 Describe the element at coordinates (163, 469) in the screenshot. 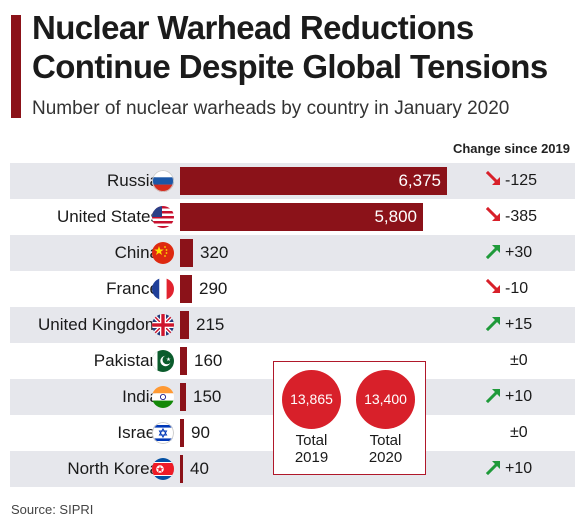

I see `north-korea-flag-icon` at that location.